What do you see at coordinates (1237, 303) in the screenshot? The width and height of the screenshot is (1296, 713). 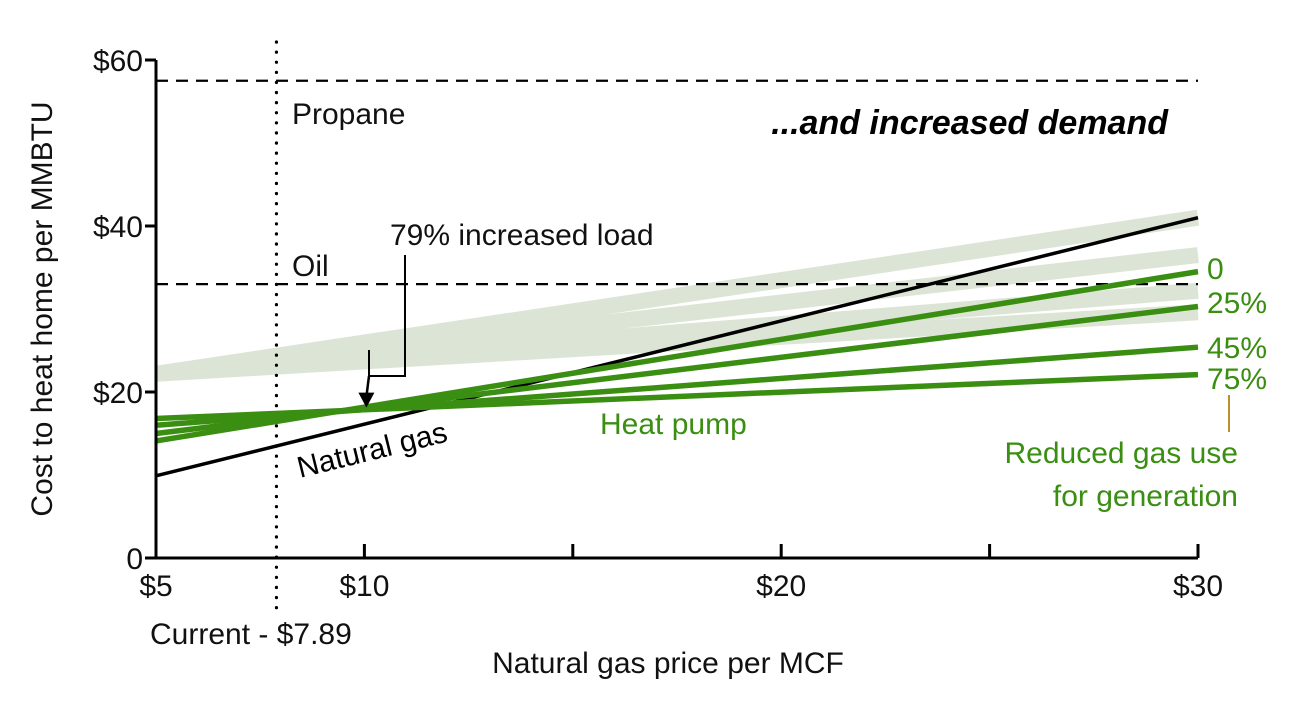 I see `series-label-25: 25%` at bounding box center [1237, 303].